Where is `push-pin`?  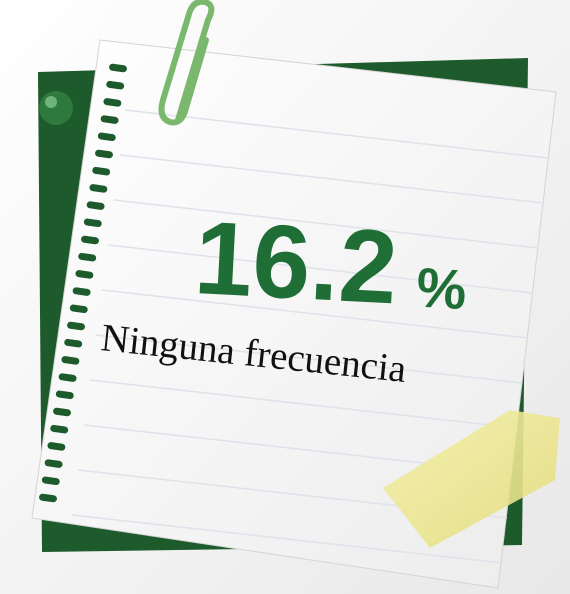
push-pin is located at coordinates (56, 108).